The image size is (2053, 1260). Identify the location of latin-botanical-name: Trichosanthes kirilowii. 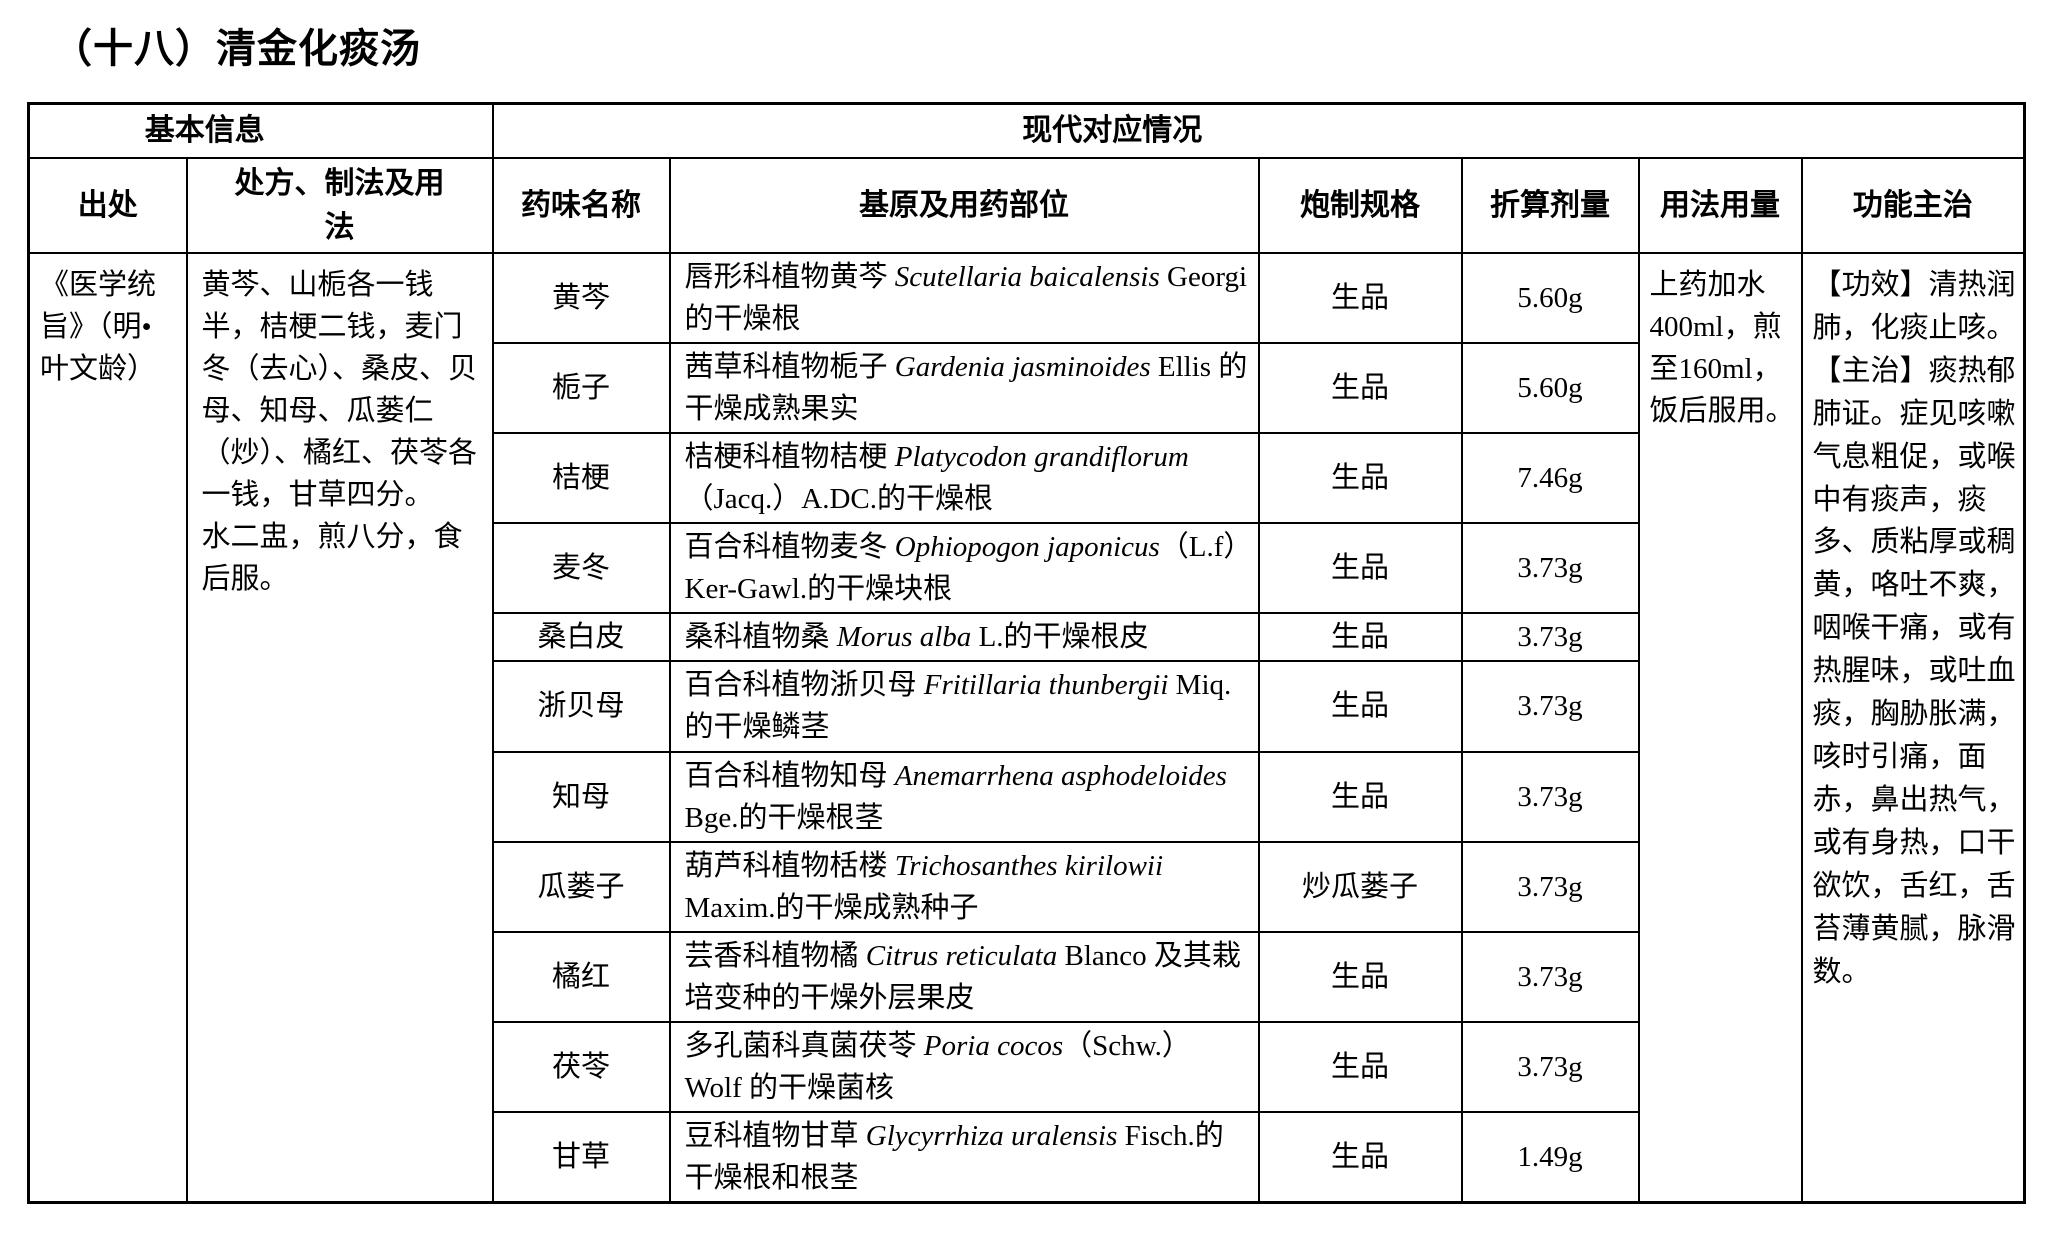
(1029, 865).